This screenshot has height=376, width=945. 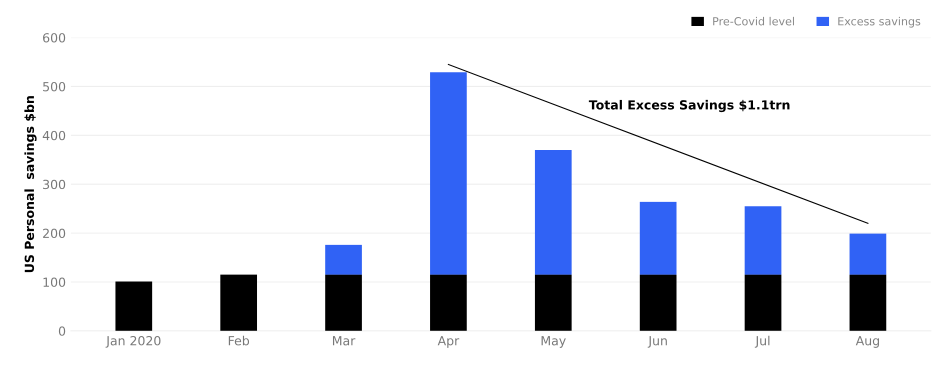 I want to click on legend-label: Excess savings, so click(x=879, y=22).